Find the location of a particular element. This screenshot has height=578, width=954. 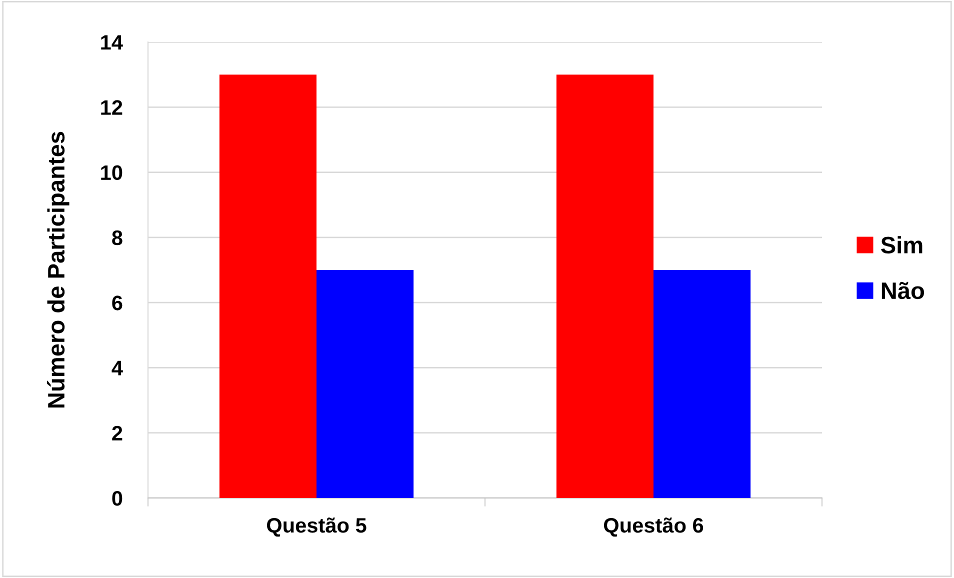

y-tick-label: 4 is located at coordinates (117, 368).